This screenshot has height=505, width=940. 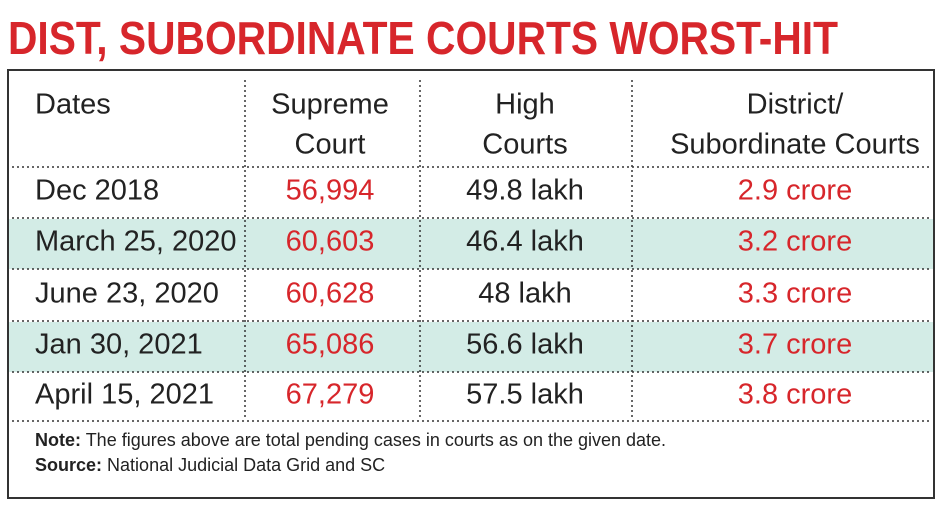 What do you see at coordinates (525, 242) in the screenshot?
I see `cell: 46.4 lakh` at bounding box center [525, 242].